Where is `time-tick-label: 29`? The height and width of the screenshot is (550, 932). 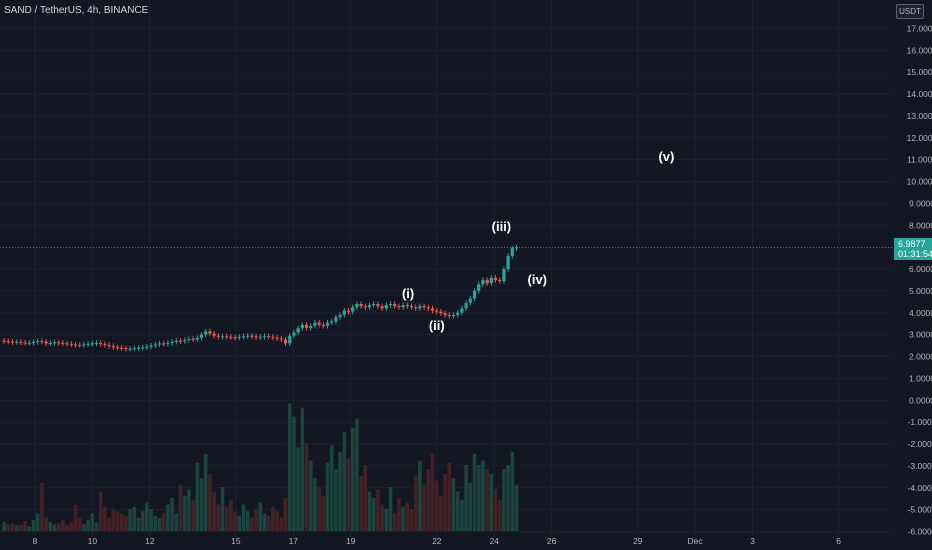
time-tick-label: 29 is located at coordinates (638, 541).